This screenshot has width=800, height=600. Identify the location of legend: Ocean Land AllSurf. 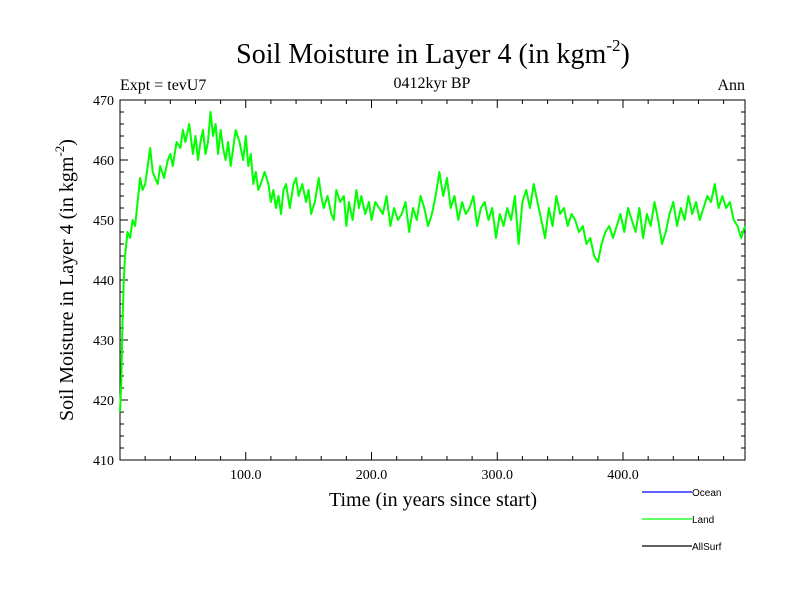
(682, 520).